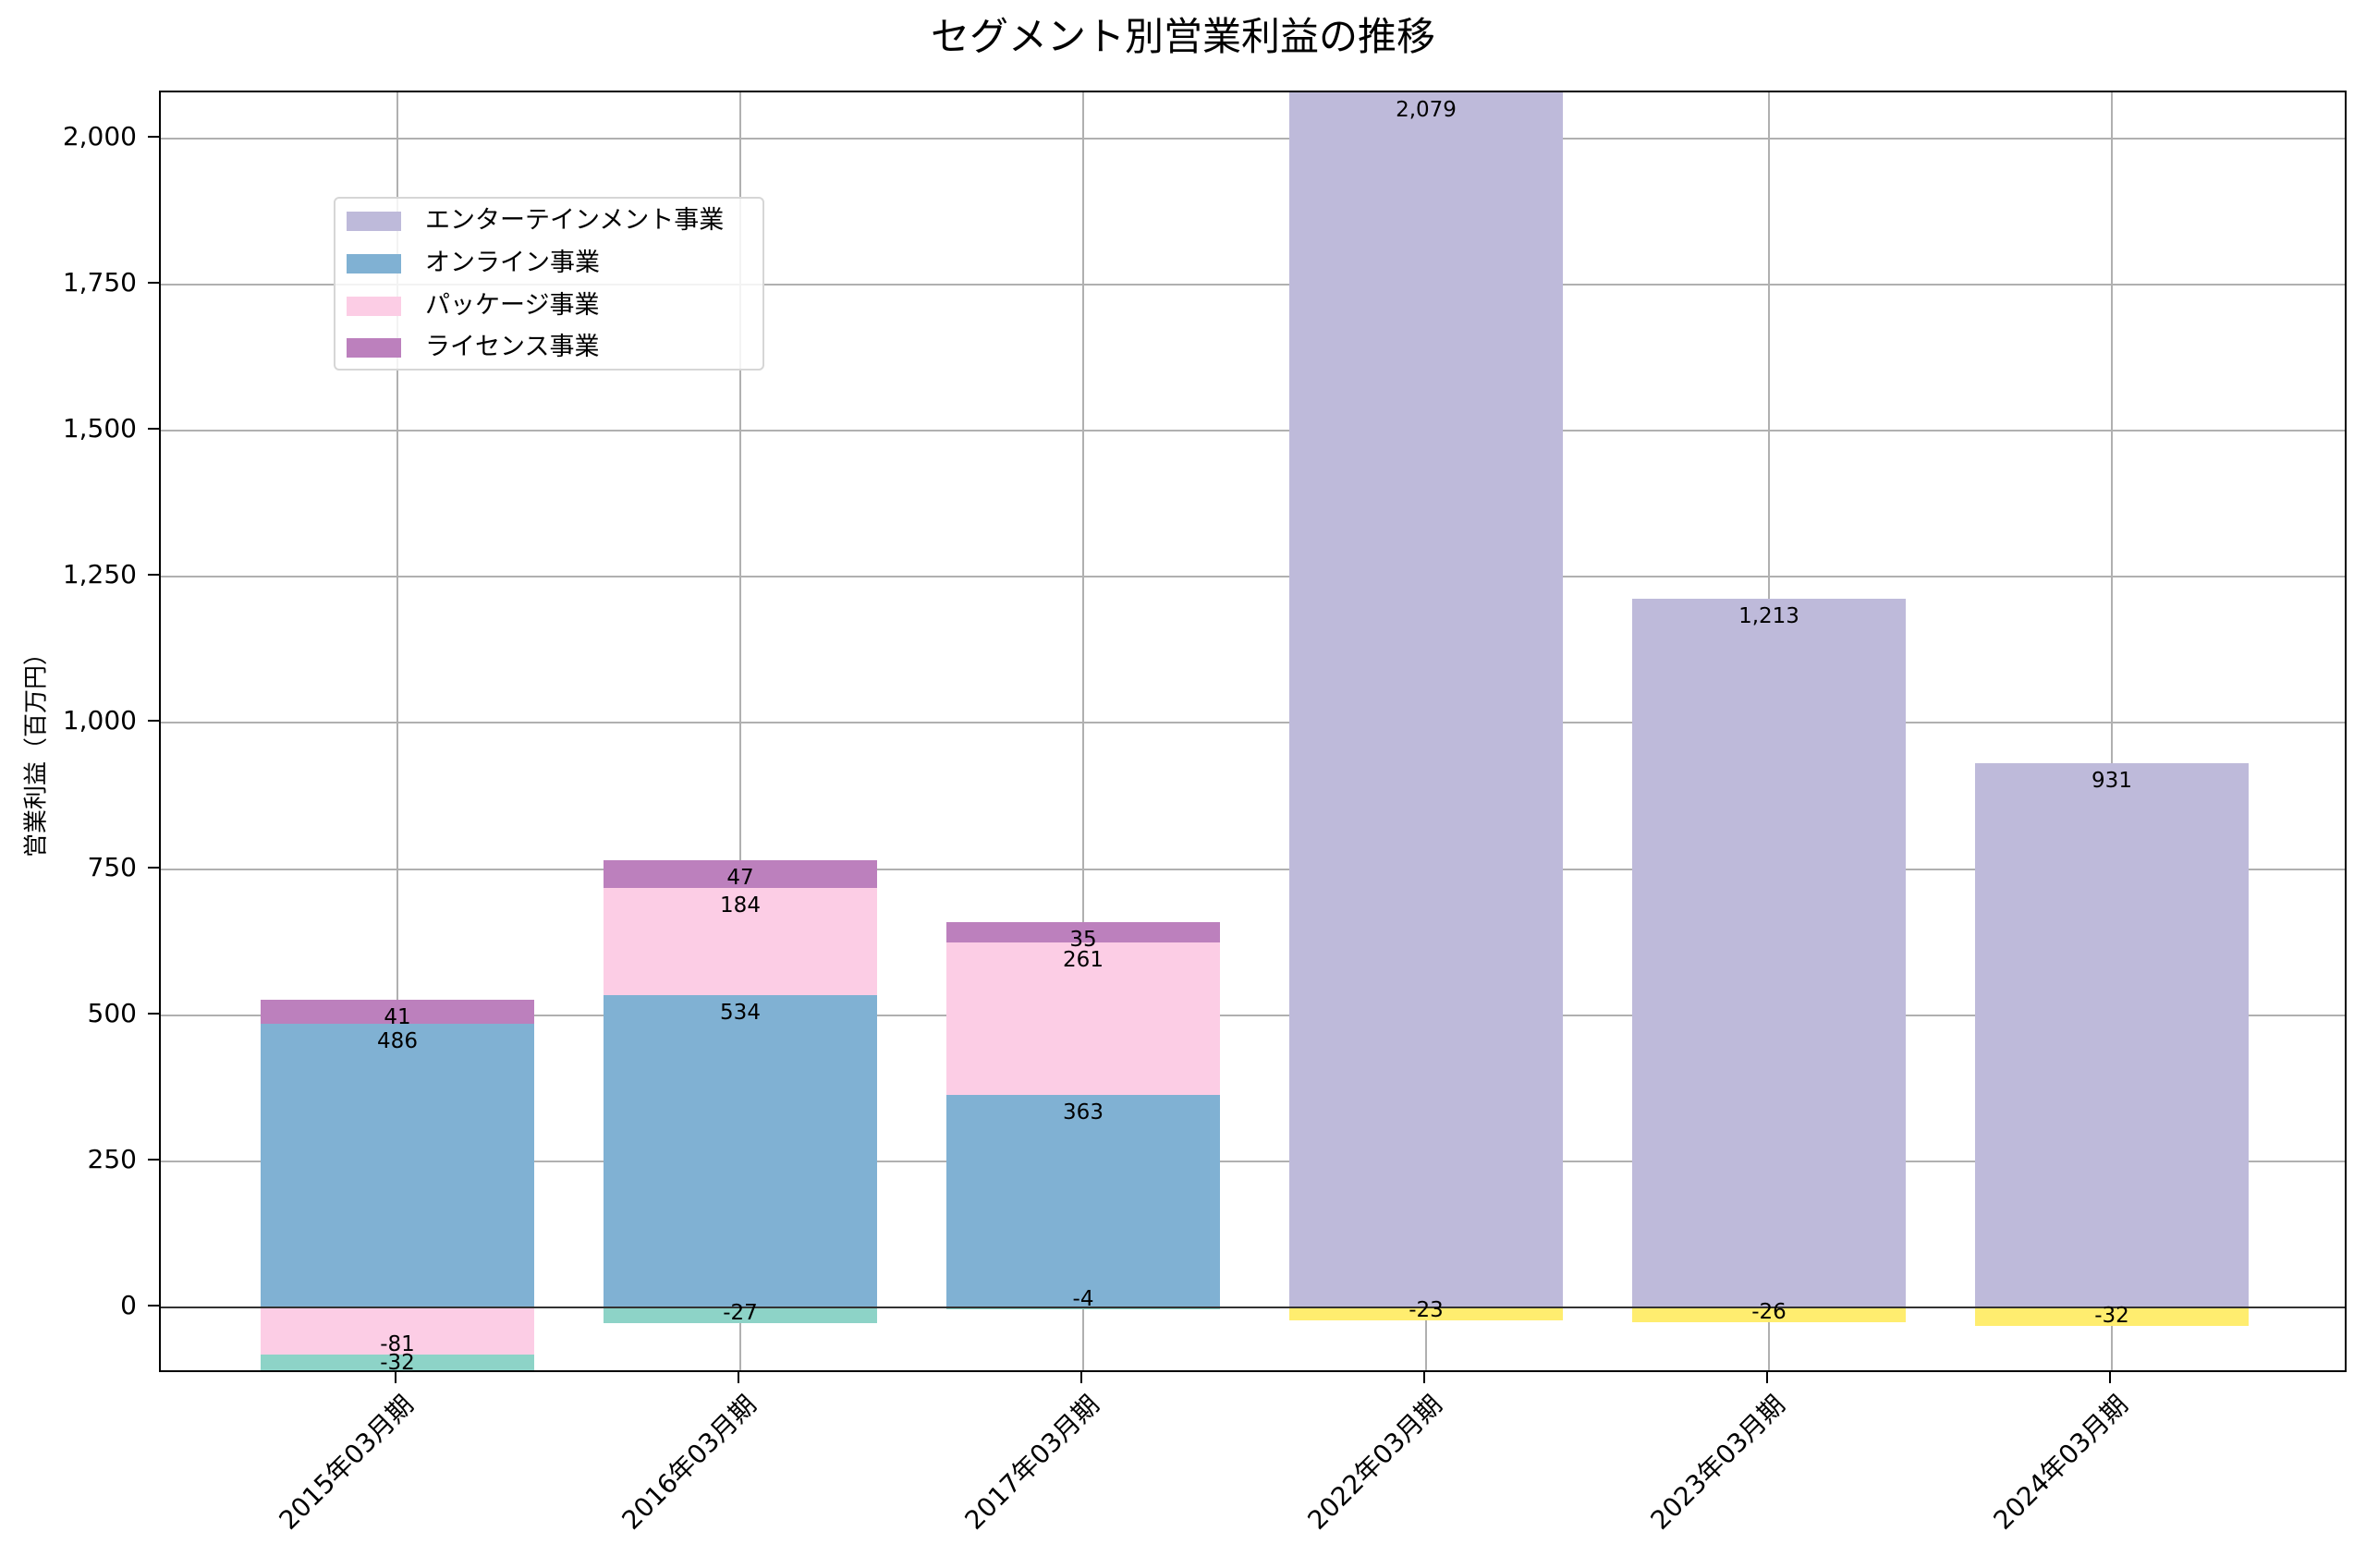 The height and width of the screenshot is (1568, 2366). What do you see at coordinates (1717, 1462) in the screenshot?
I see `x-tick-label: 2023年03月期` at bounding box center [1717, 1462].